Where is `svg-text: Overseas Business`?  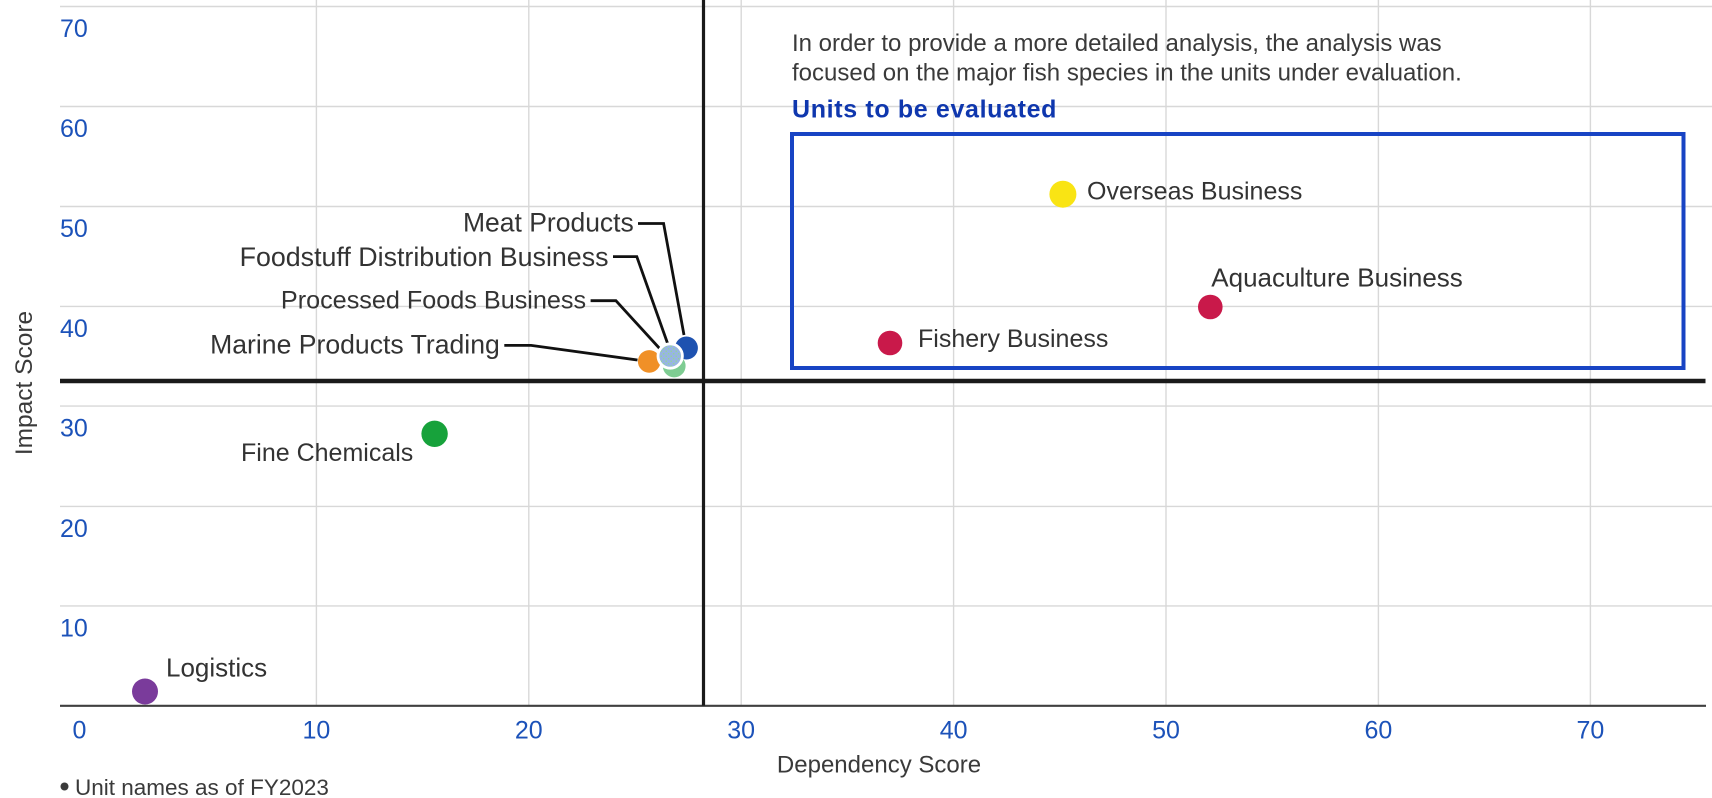 svg-text: Overseas Business is located at coordinates (1194, 192).